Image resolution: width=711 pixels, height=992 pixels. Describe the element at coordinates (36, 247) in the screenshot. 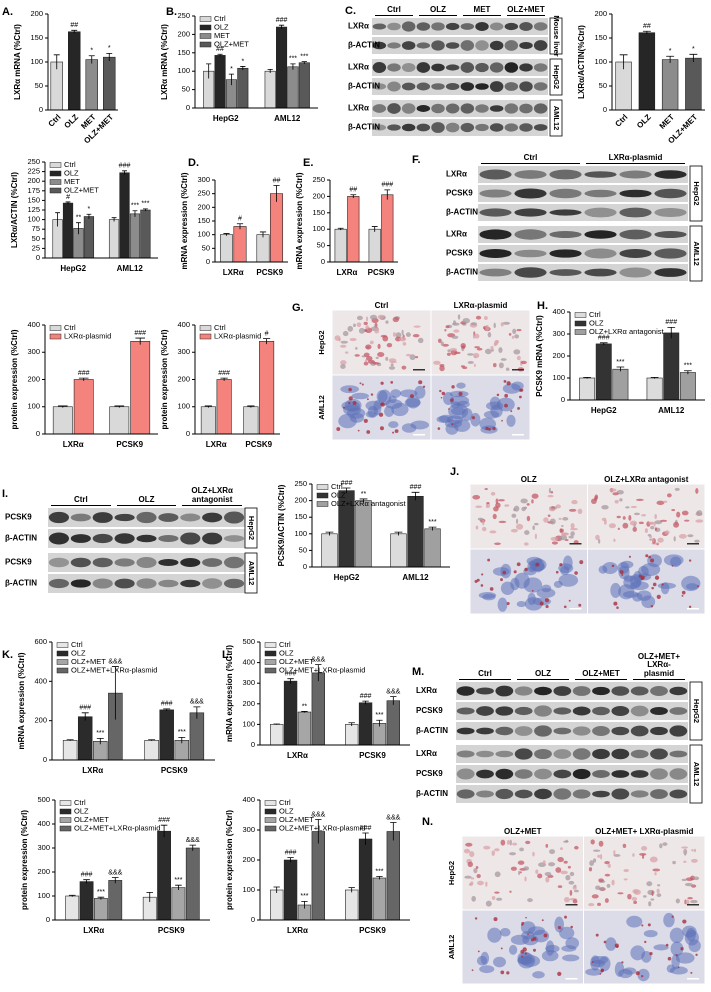

I see `y-tick-label: 25` at that location.